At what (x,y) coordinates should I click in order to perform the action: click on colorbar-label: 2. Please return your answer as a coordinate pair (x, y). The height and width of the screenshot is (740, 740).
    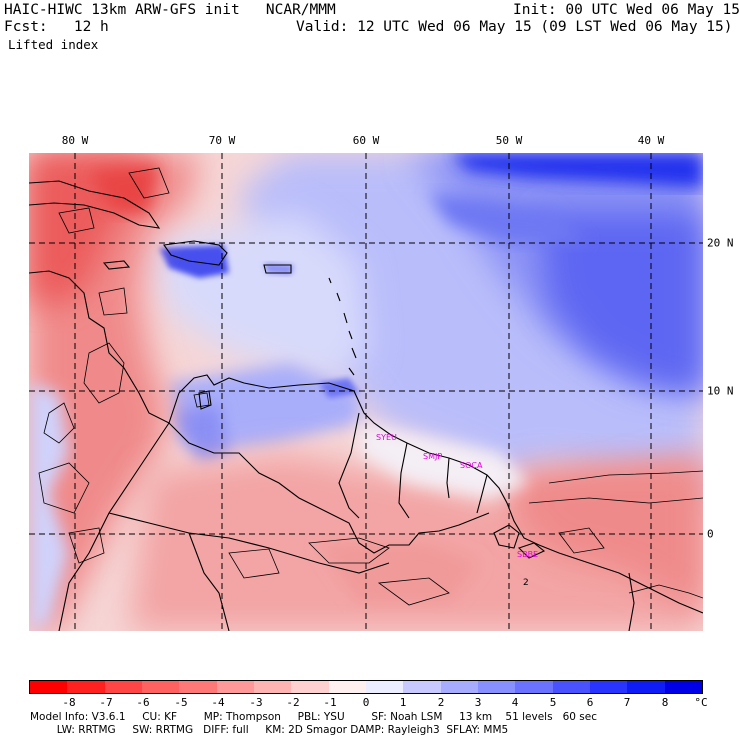
    Looking at the image, I should click on (441, 702).